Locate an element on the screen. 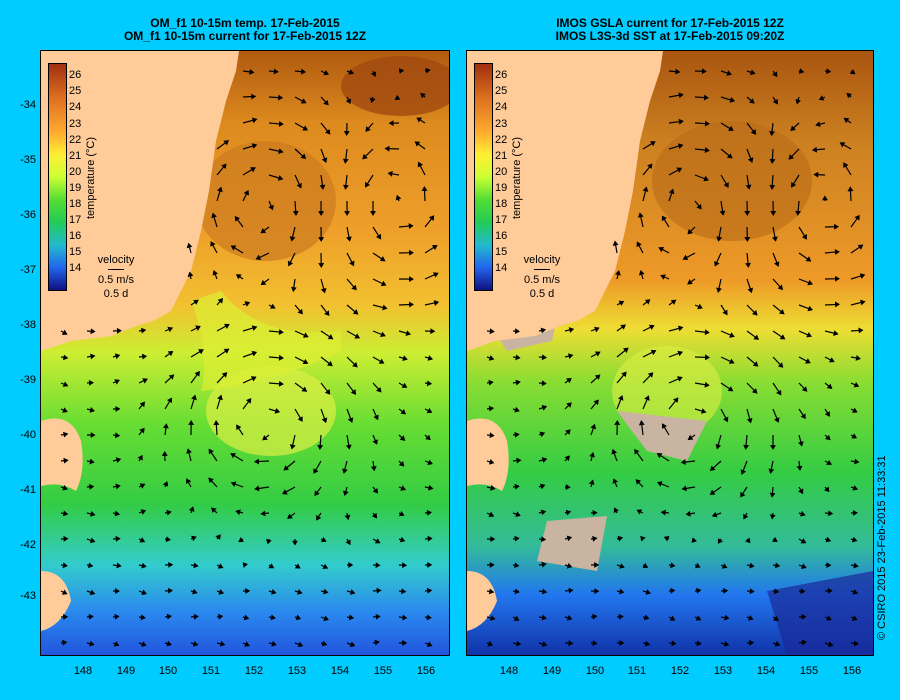  x-tick: 151 is located at coordinates (211, 671).